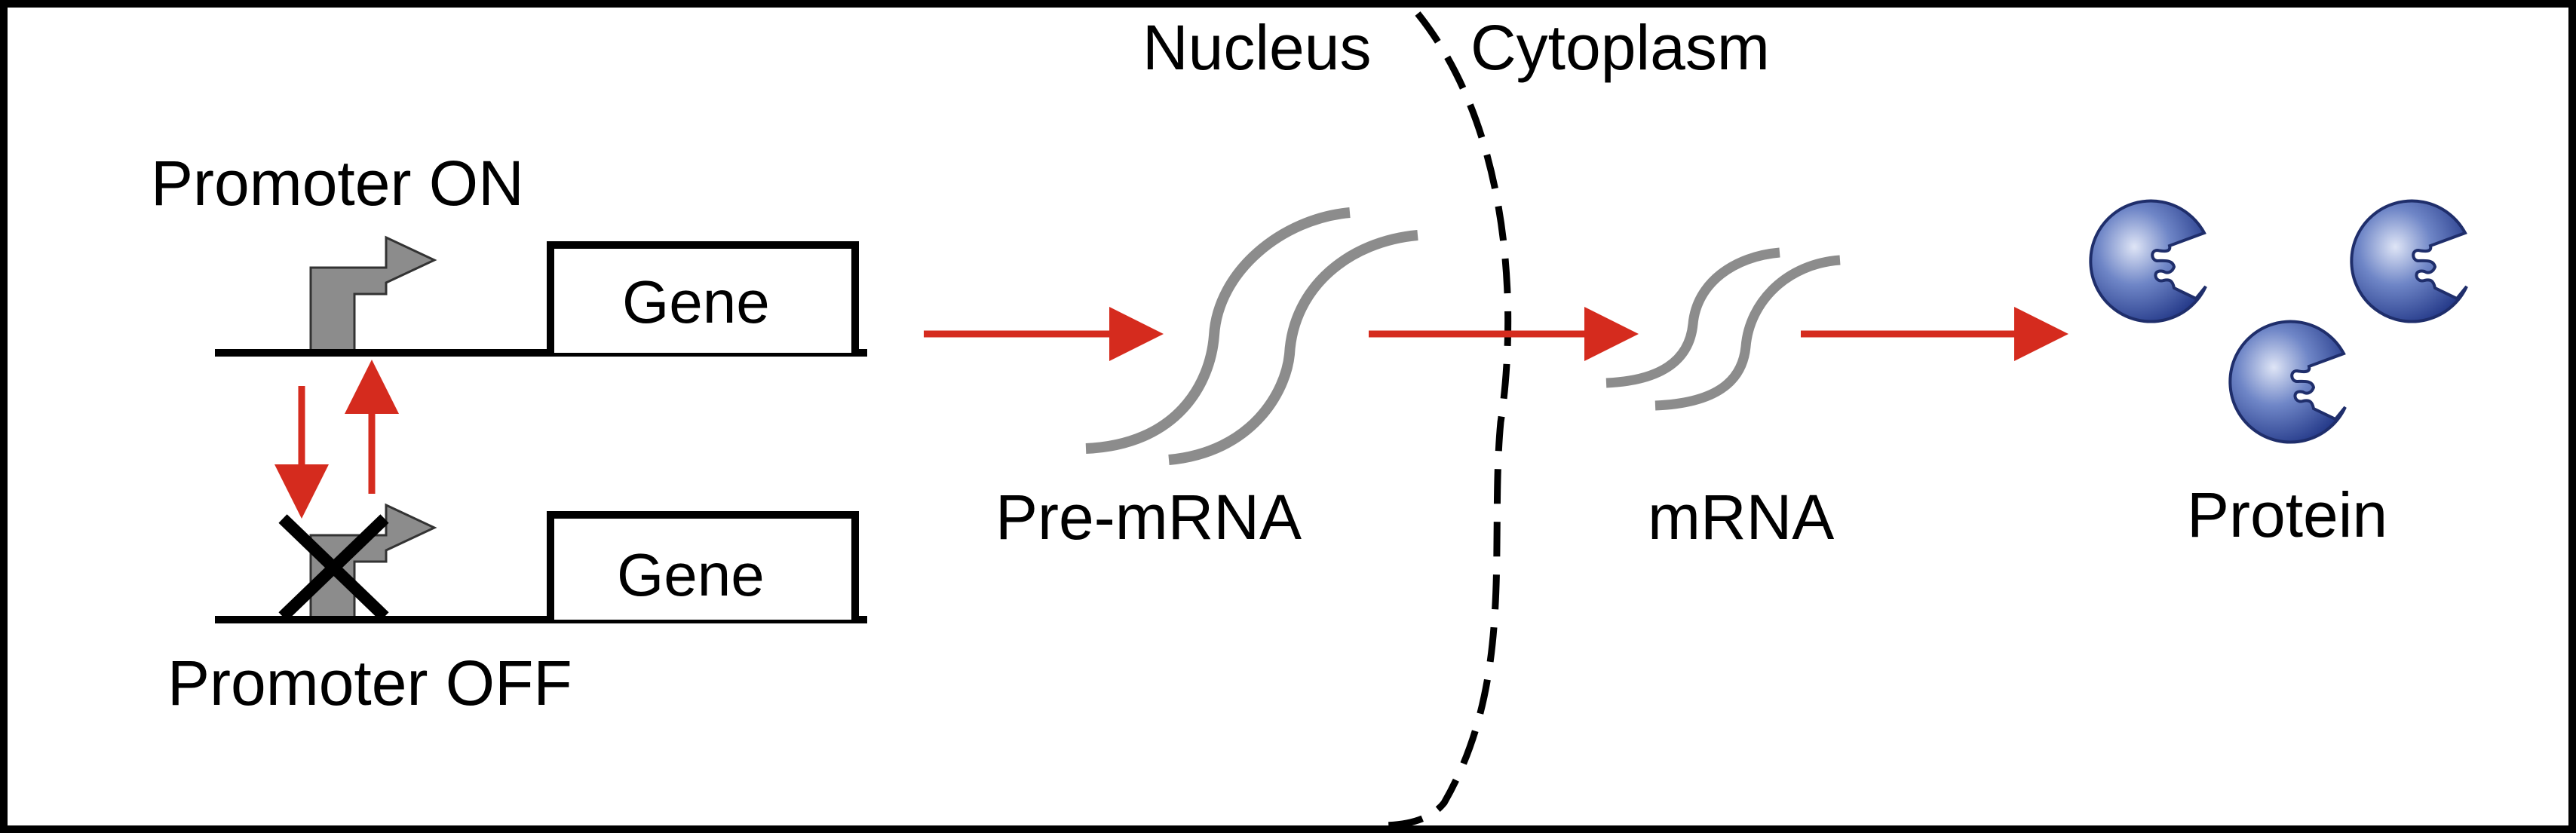 This screenshot has height=833, width=2576. Describe the element at coordinates (1723, 329) in the screenshot. I see `mrna-strands-icon` at that location.